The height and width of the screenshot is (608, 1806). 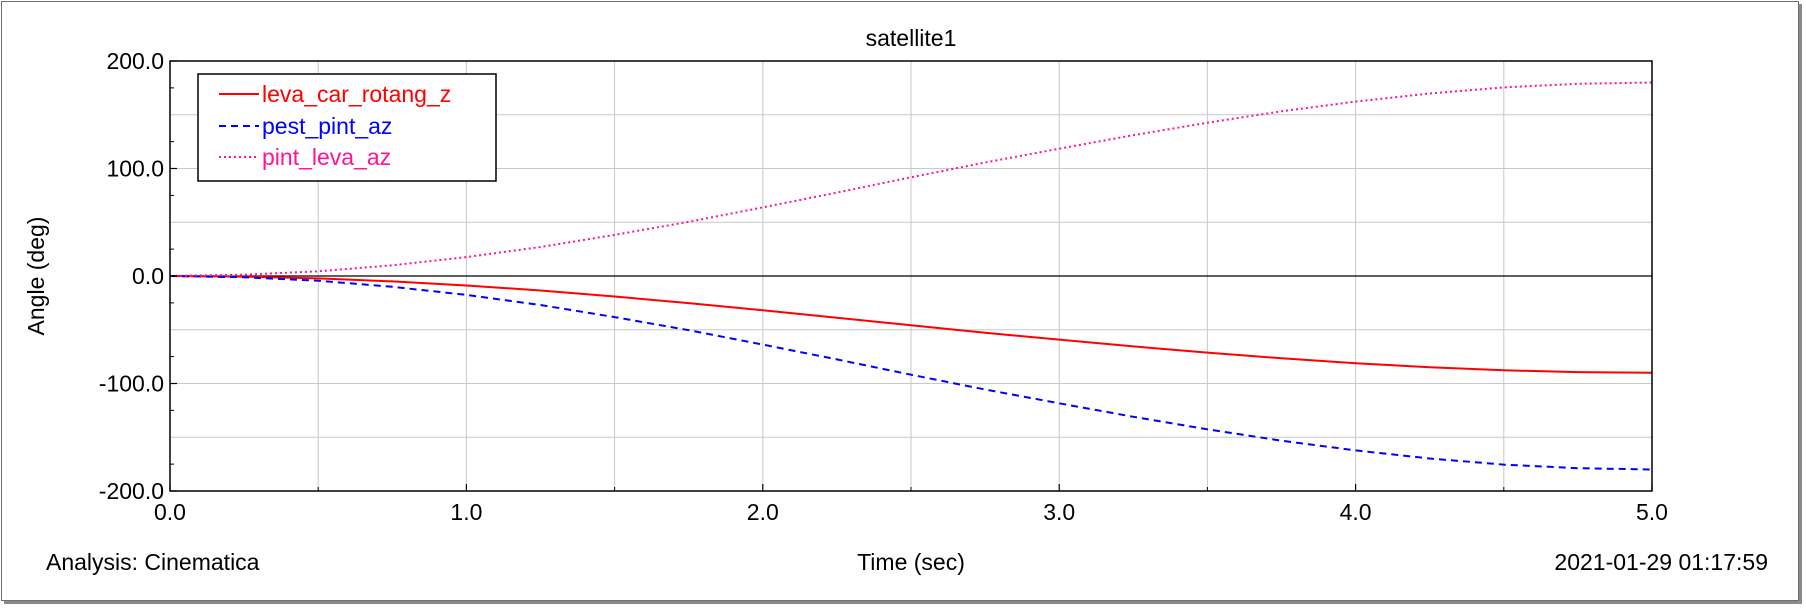 I want to click on y-tick-label: 100.0, so click(x=135, y=169).